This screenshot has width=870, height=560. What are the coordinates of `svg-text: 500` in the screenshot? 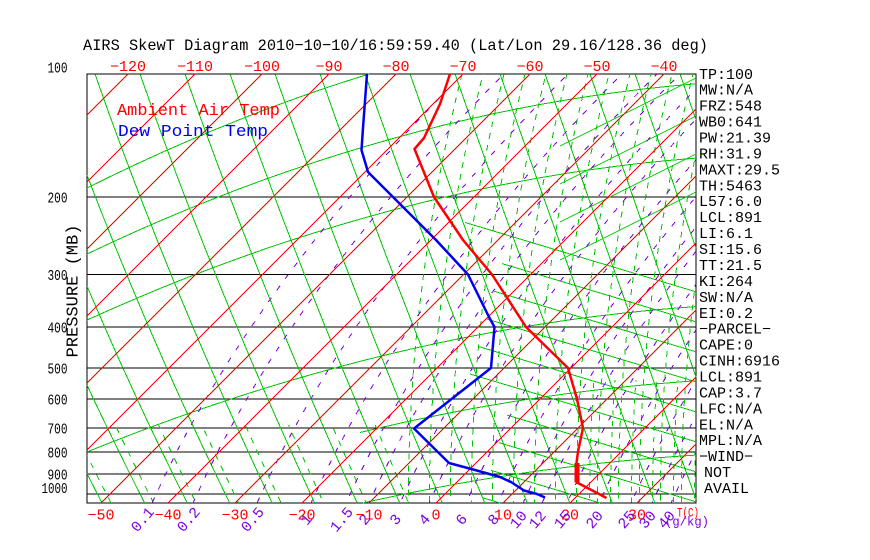 It's located at (58, 369).